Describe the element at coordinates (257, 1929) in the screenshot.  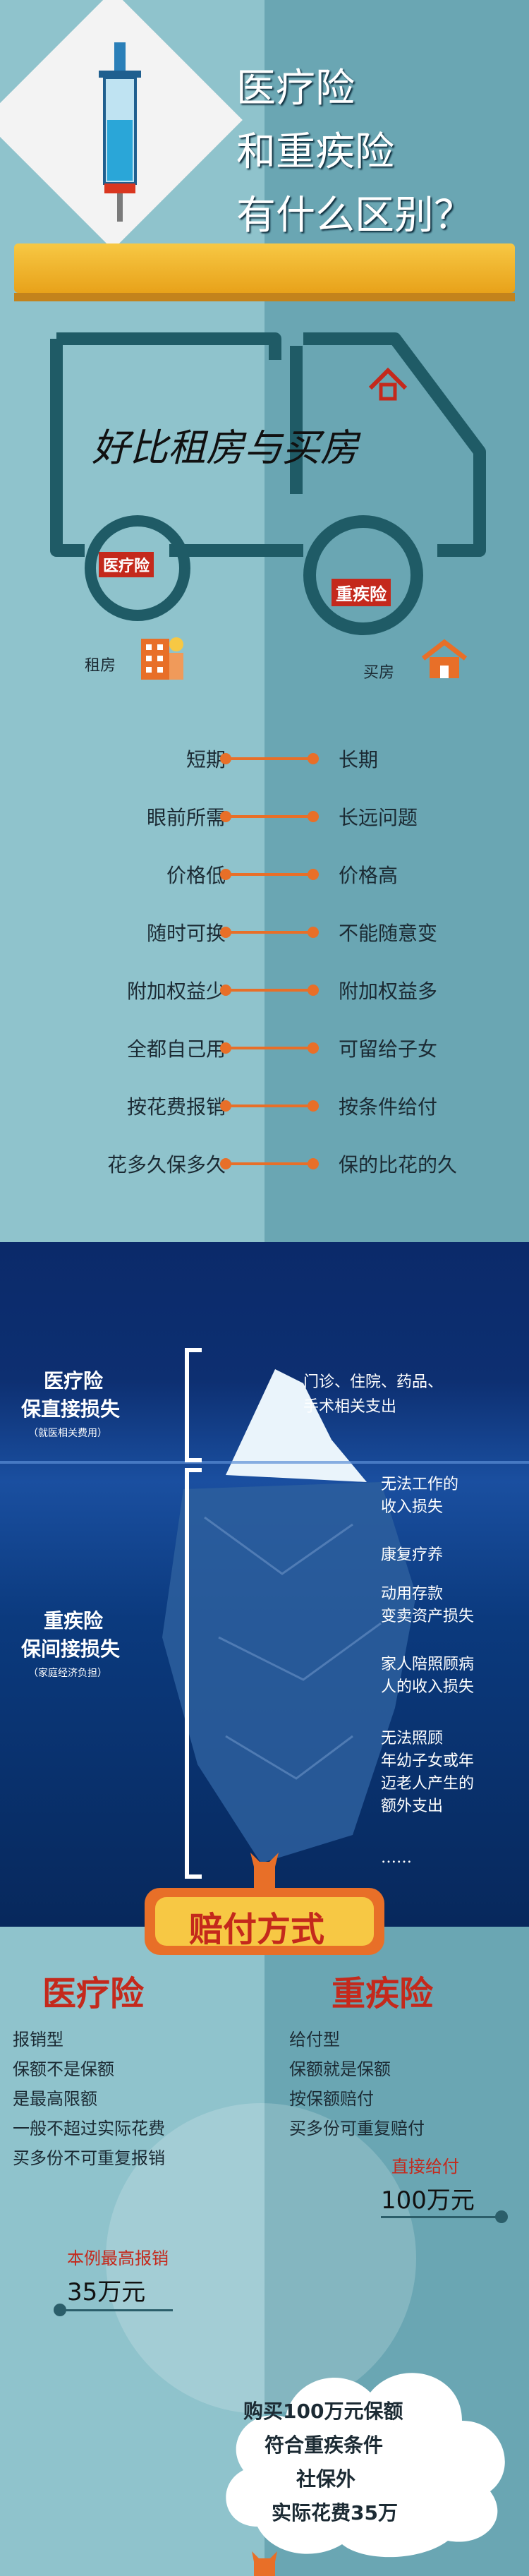
I see `payout-banner-text: 赔付方式` at that location.